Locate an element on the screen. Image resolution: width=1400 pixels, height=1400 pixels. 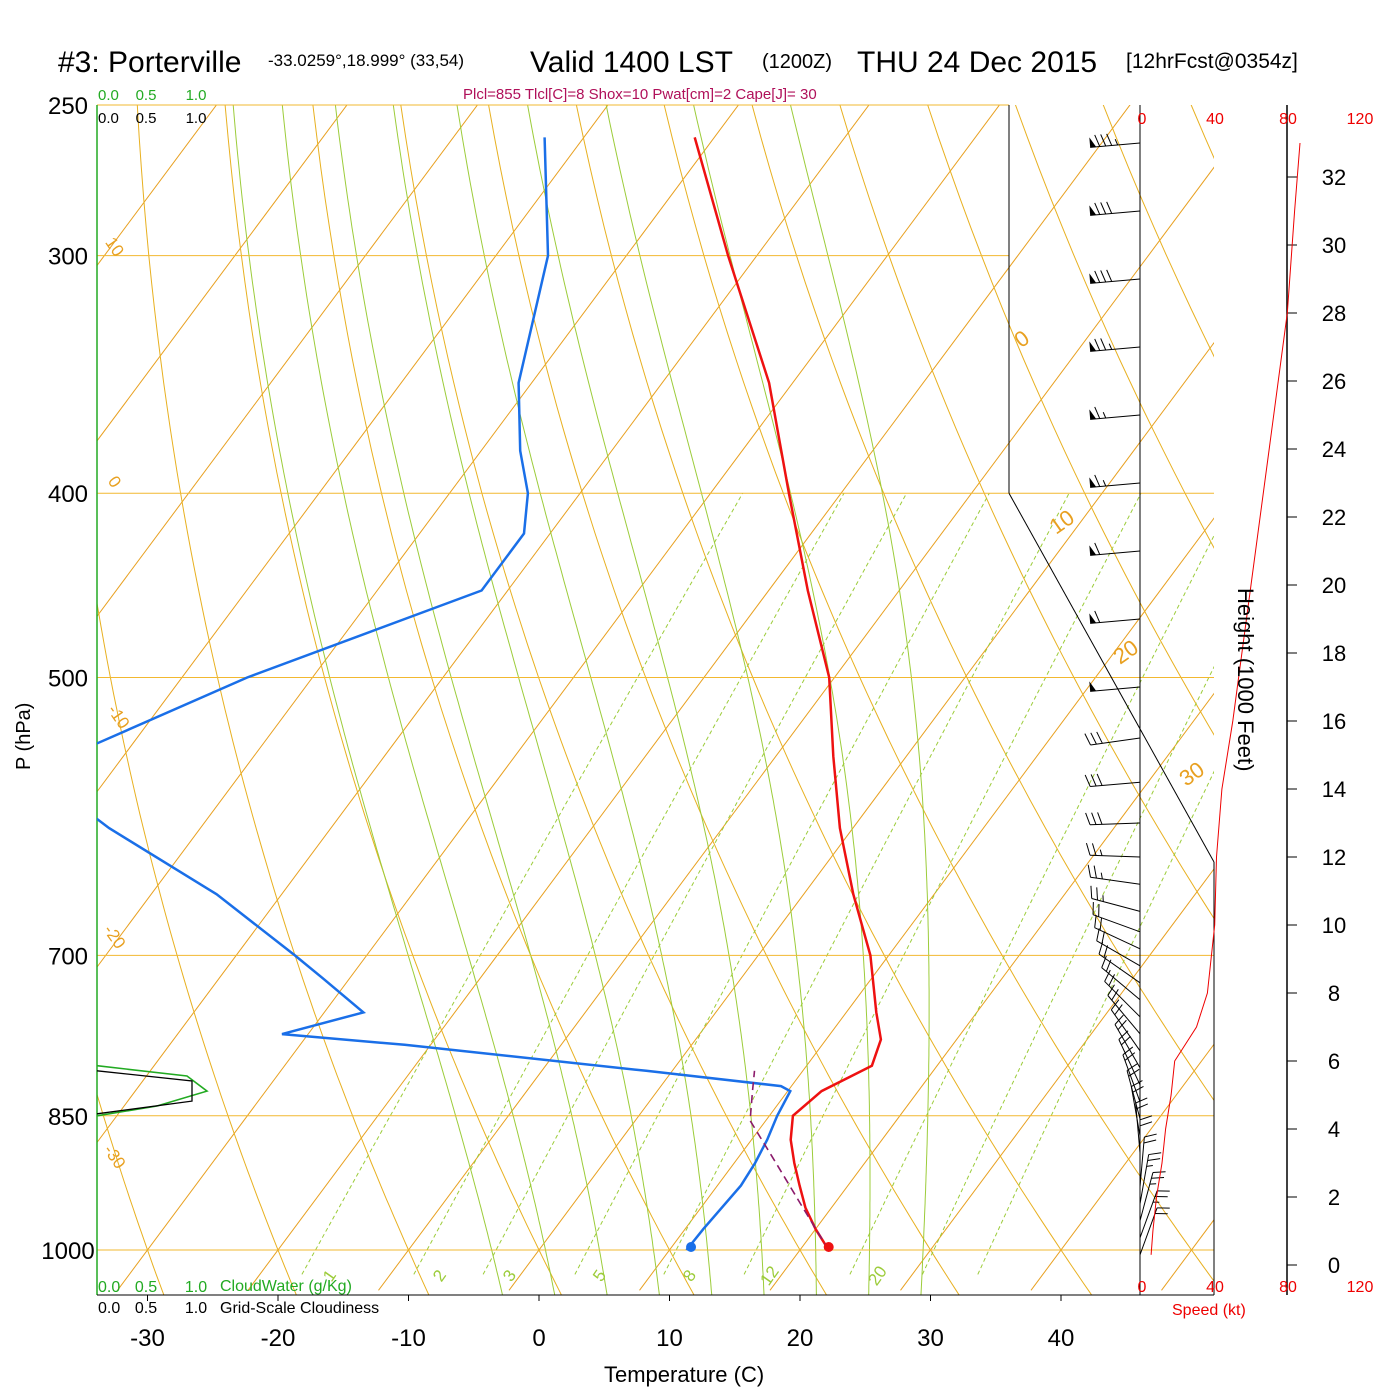
cloudiness-line is located at coordinates (144, 1092).